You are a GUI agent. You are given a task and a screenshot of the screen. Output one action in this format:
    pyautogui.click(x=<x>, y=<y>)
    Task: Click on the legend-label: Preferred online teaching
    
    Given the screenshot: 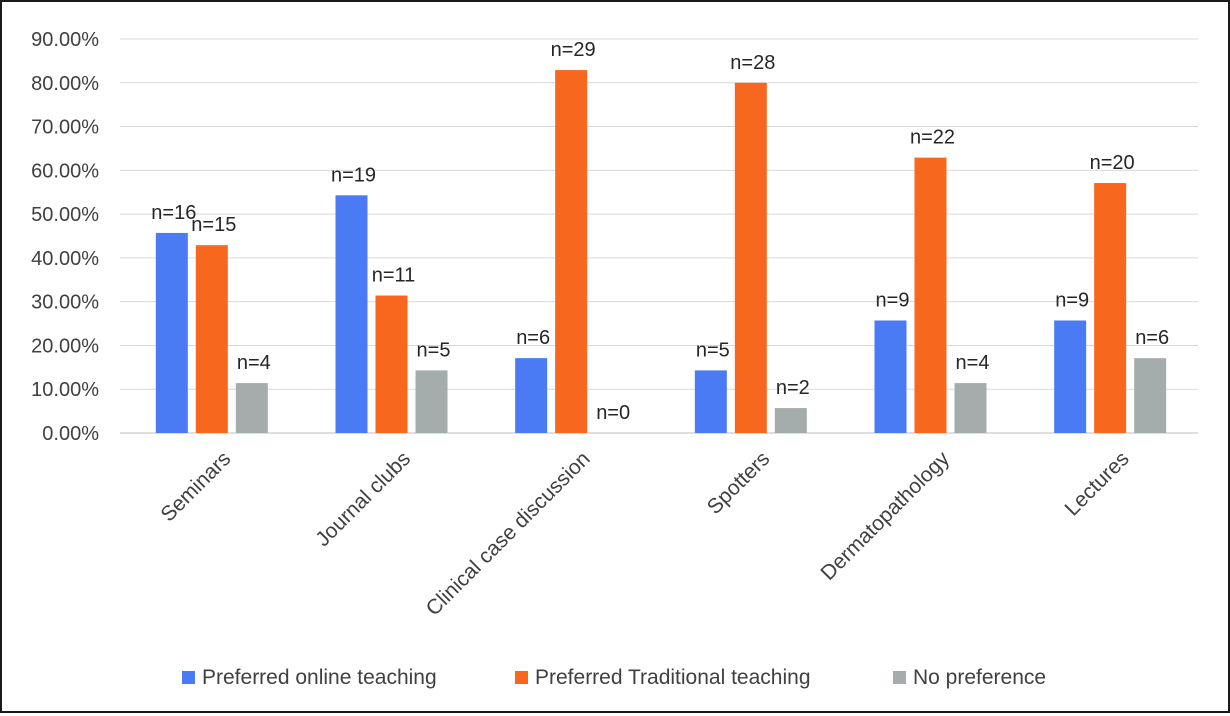 What is the action you would take?
    pyautogui.click(x=319, y=677)
    